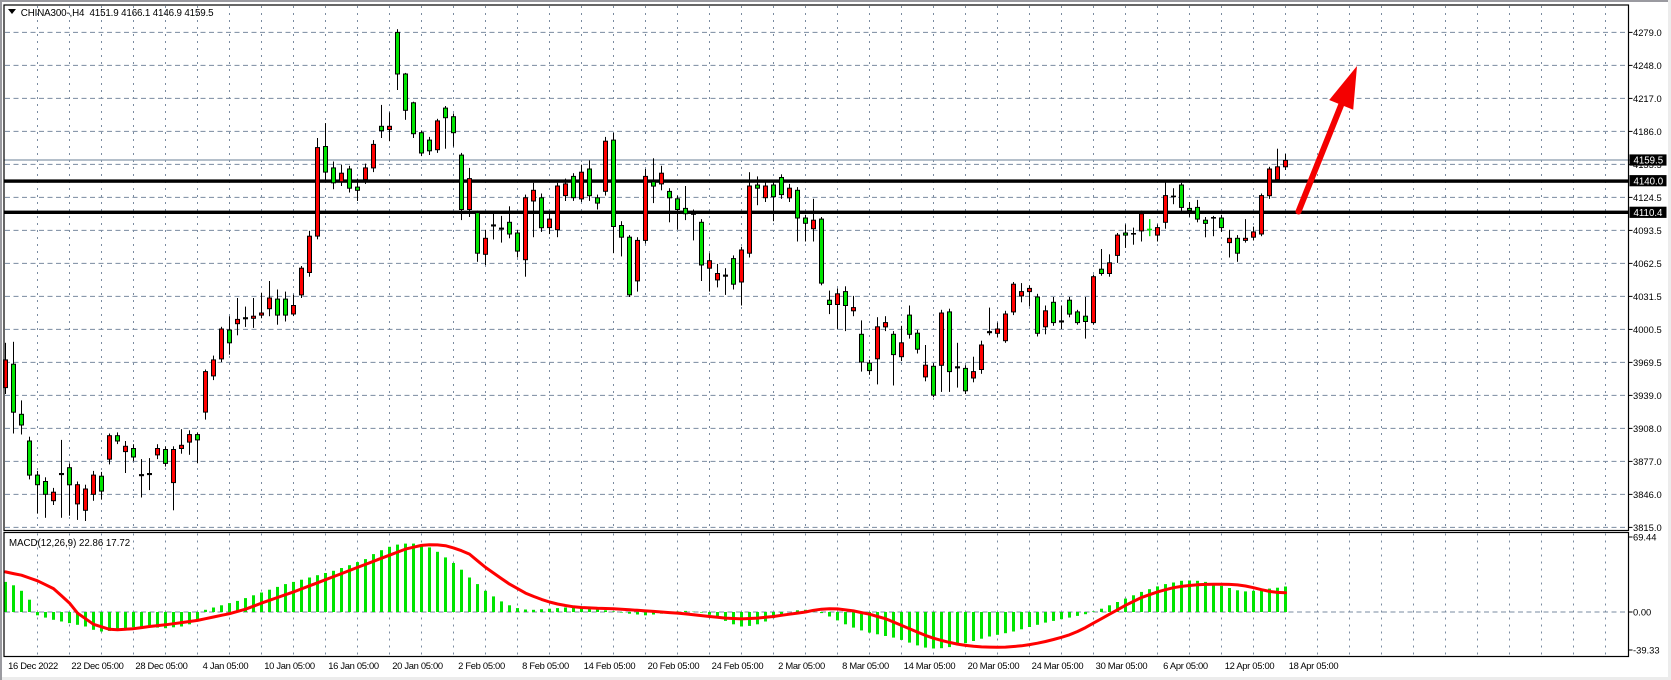 The width and height of the screenshot is (1671, 680). Describe the element at coordinates (1644, 537) in the screenshot. I see `svg-text: 69.44` at that location.